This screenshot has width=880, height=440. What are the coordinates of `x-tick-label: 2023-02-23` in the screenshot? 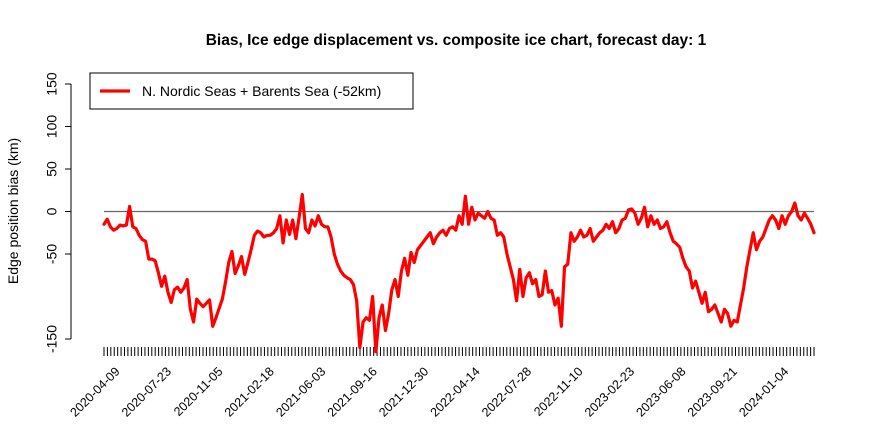 It's located at (609, 391).